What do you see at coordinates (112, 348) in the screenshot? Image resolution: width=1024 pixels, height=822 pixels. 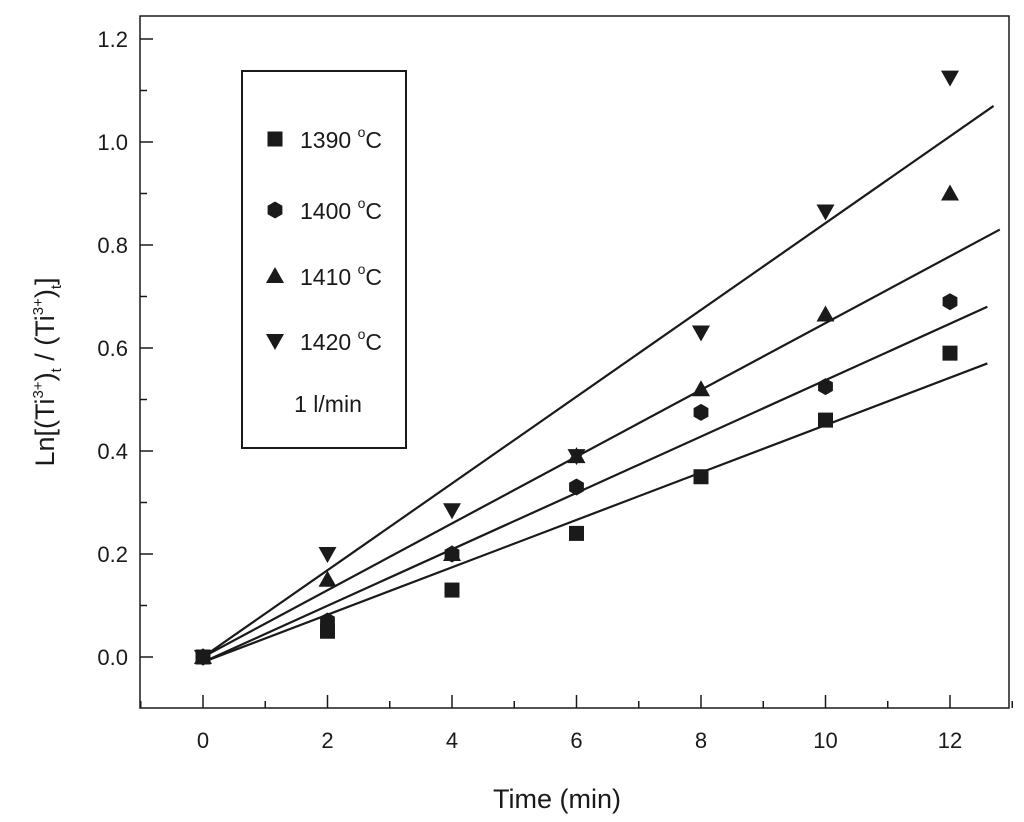 I see `y-tick-label: 0.6` at bounding box center [112, 348].